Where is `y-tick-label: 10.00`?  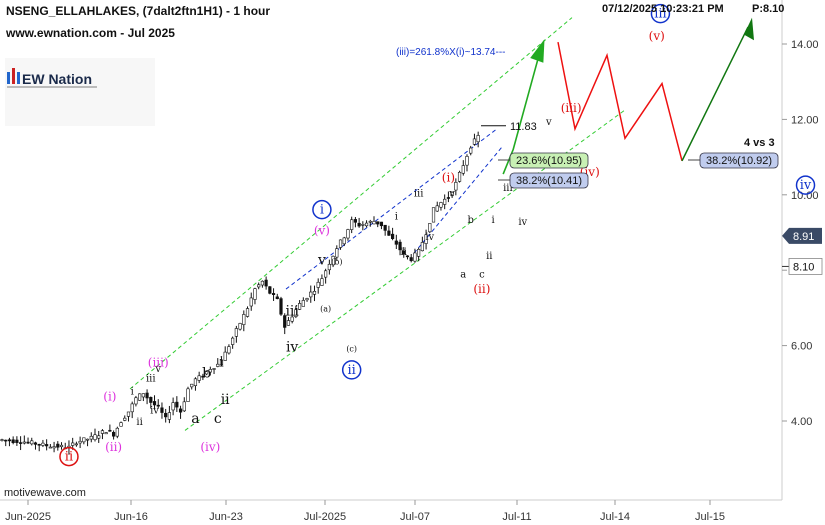 y-tick-label: 10.00 is located at coordinates (805, 196).